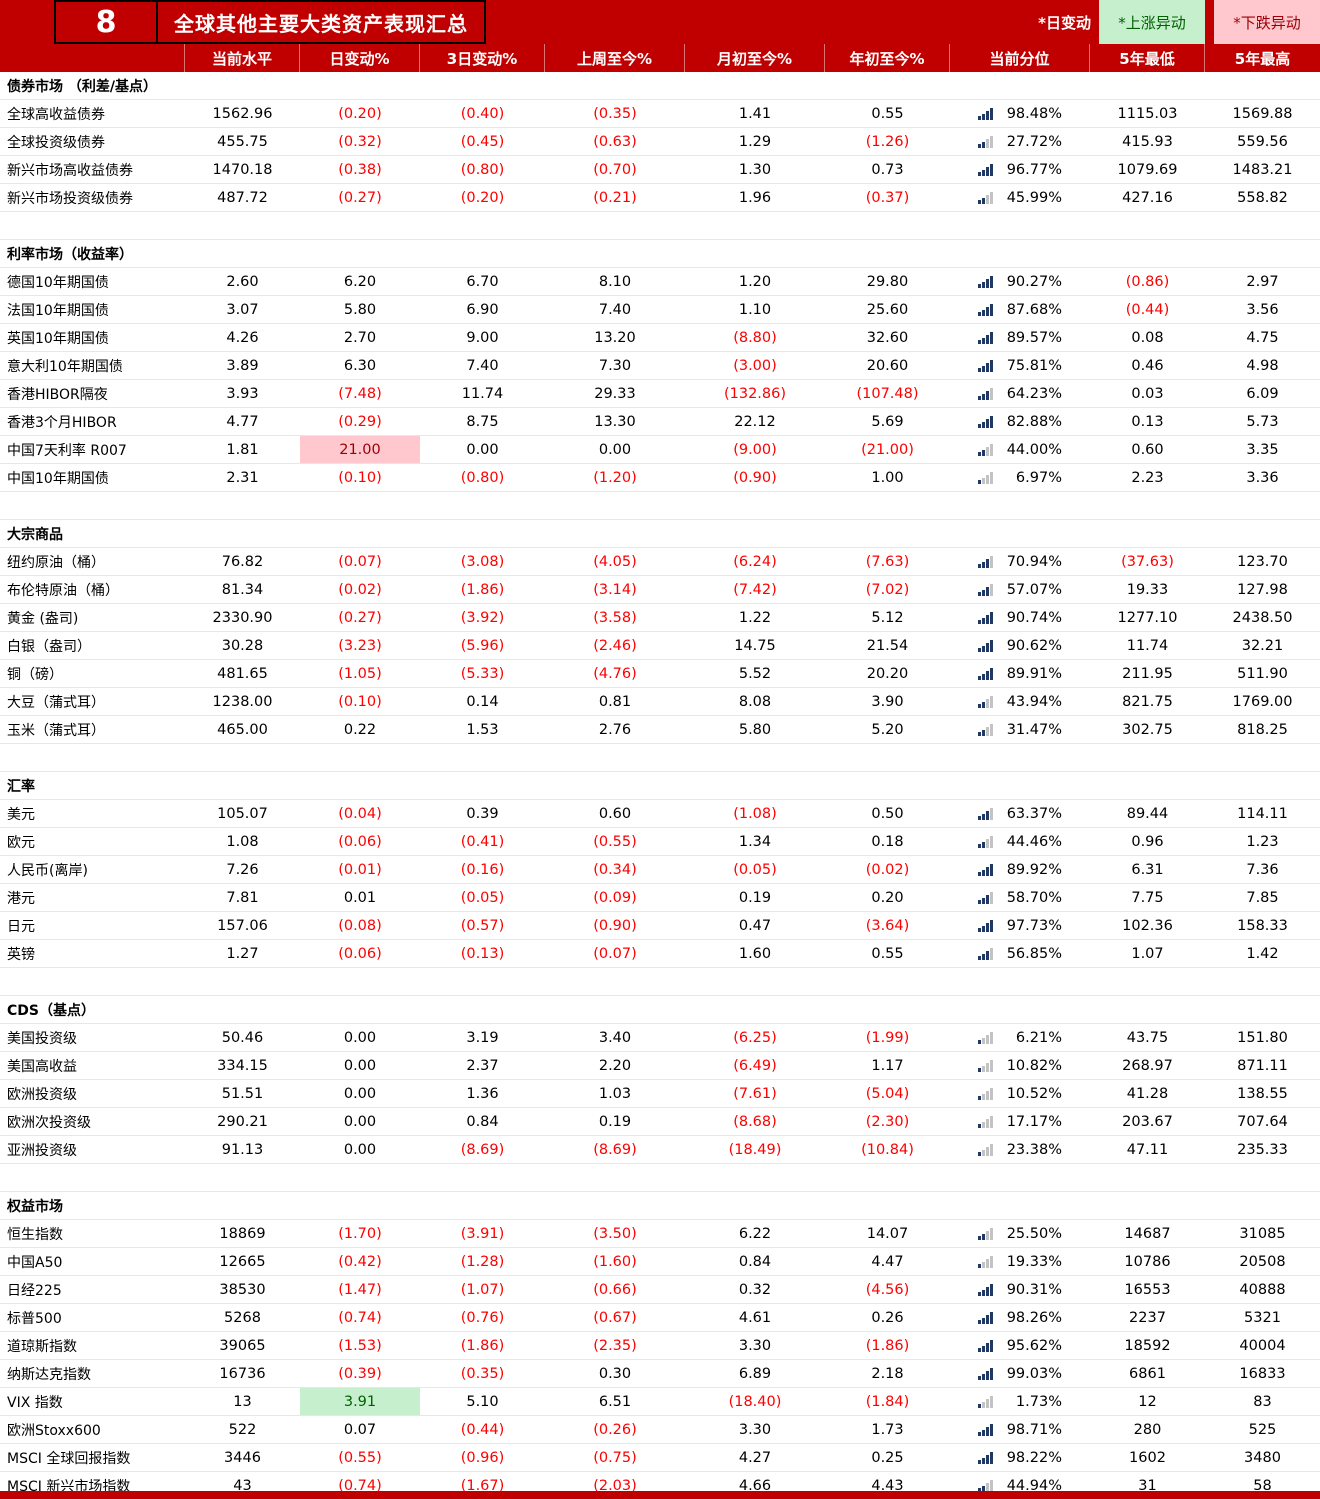 This screenshot has height=1499, width=1320. Describe the element at coordinates (1034, 1149) in the screenshot. I see `percentile-value: 23.38%` at that location.